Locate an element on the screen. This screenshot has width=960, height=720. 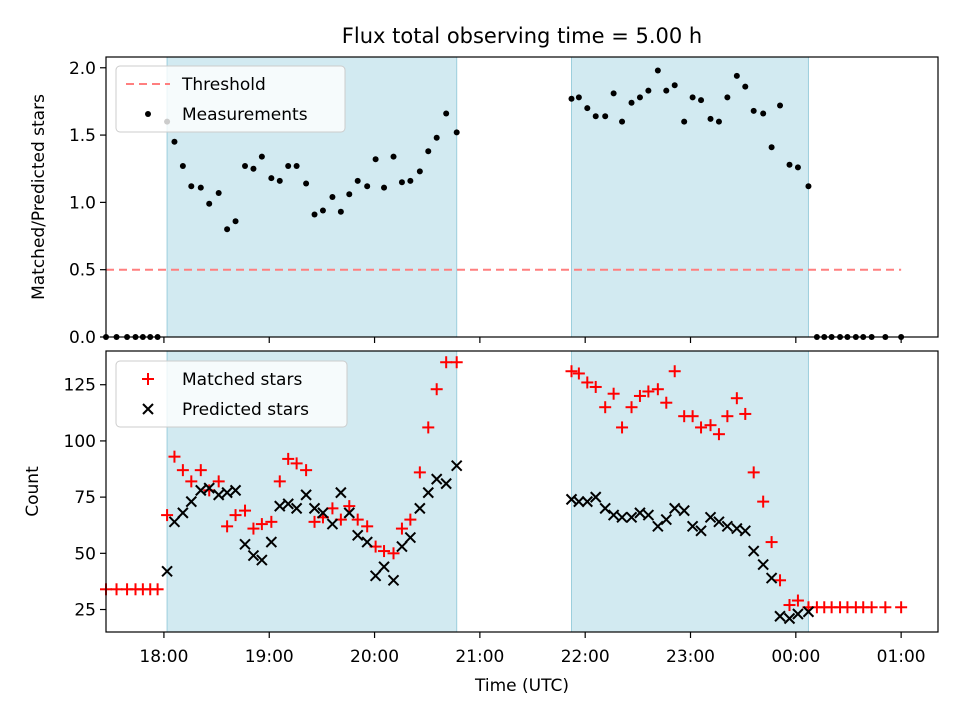
x-tick-label: 18:00 is located at coordinates (163, 657).